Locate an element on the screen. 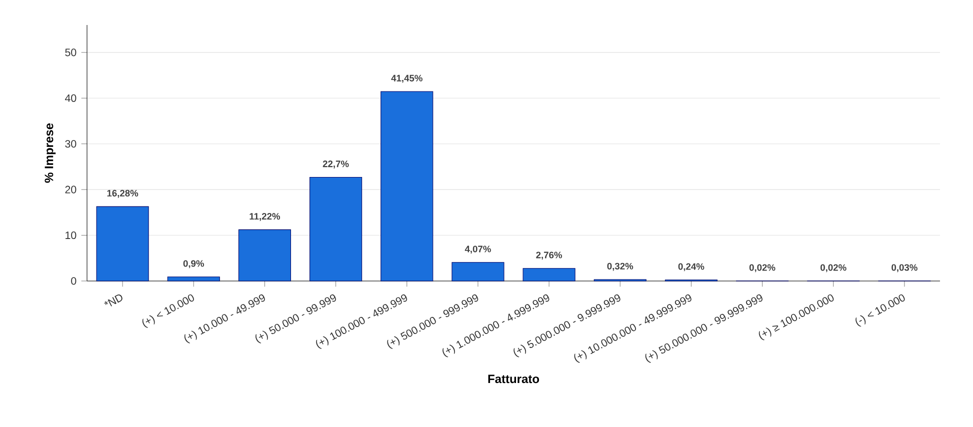 The image size is (973, 427). data-label: 11,22% is located at coordinates (265, 217).